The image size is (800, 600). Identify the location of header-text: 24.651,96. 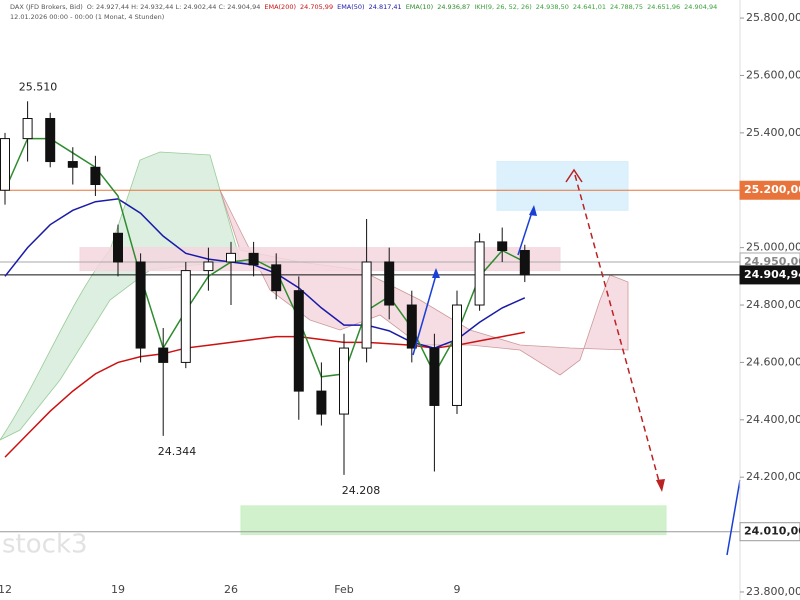
(663, 7).